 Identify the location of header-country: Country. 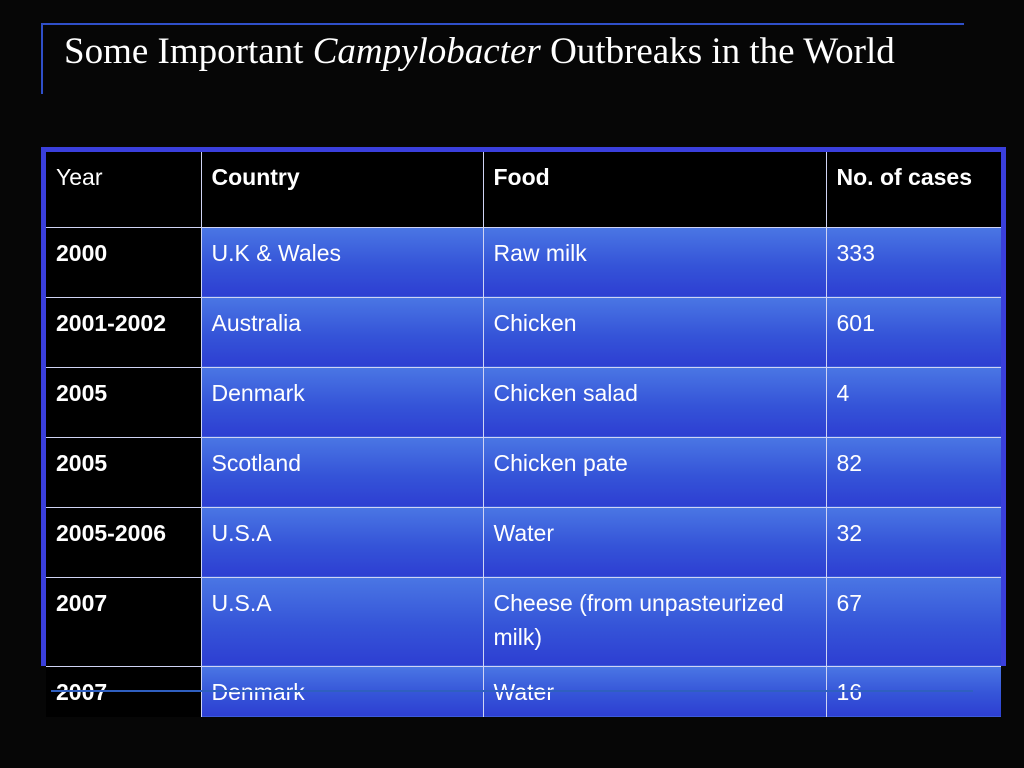
(341, 189).